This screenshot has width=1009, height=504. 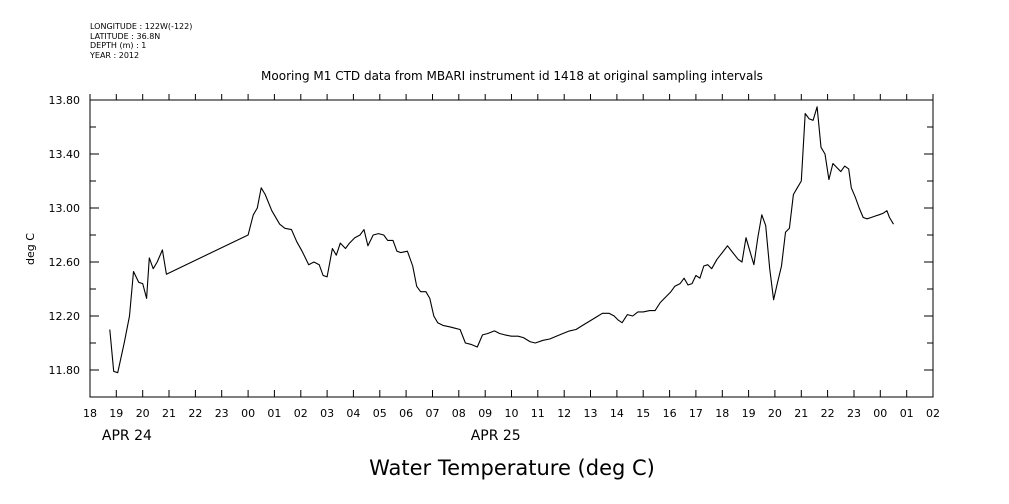 What do you see at coordinates (141, 26) in the screenshot?
I see `meta-line: LONGITUDE : 122W(-122)` at bounding box center [141, 26].